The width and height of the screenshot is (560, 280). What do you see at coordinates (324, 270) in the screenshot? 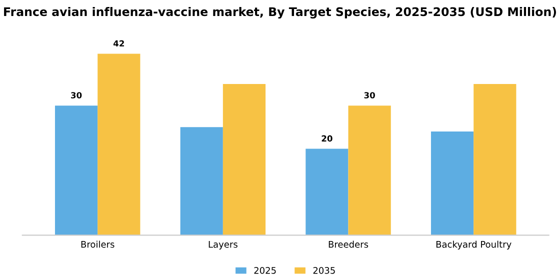
I see `legend-label: 2035` at bounding box center [324, 270].